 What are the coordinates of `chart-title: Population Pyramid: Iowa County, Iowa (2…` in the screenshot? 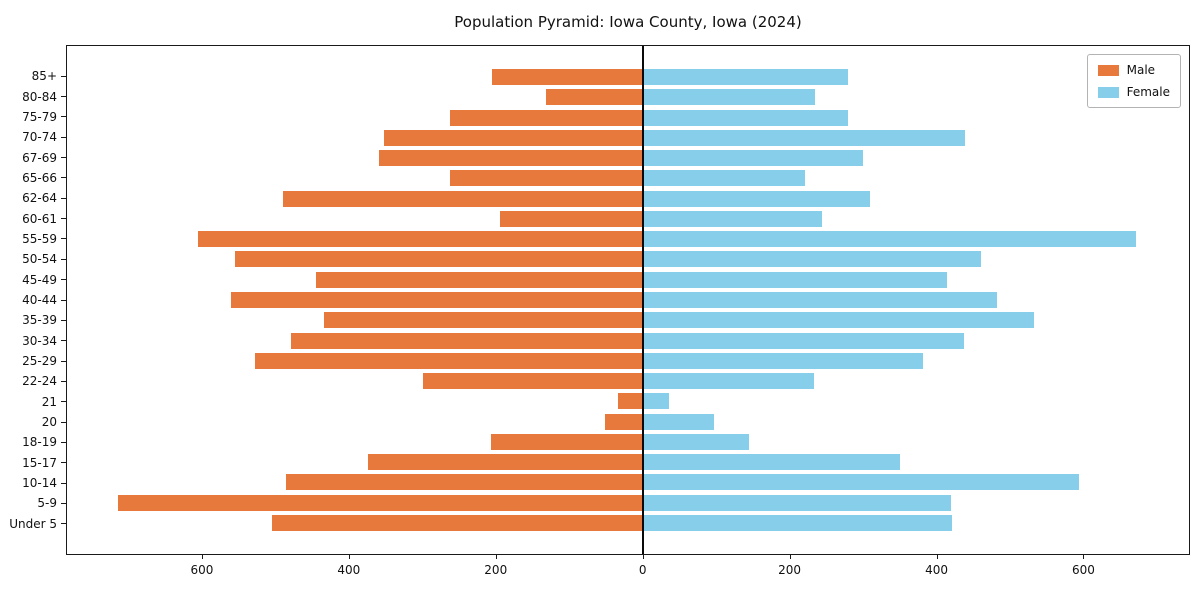 It's located at (628, 22).